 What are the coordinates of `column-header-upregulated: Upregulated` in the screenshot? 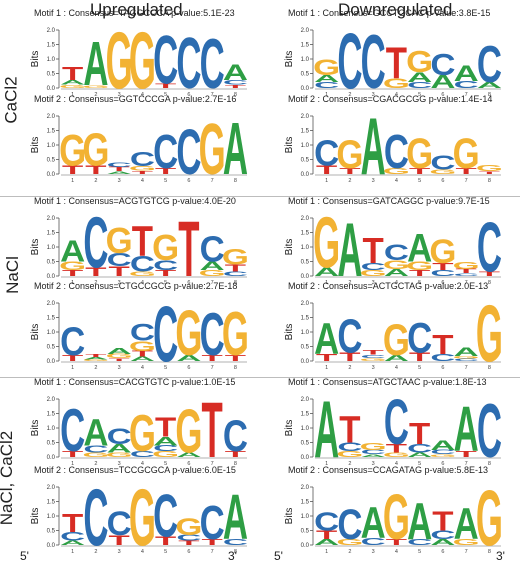 It's located at (136, 9).